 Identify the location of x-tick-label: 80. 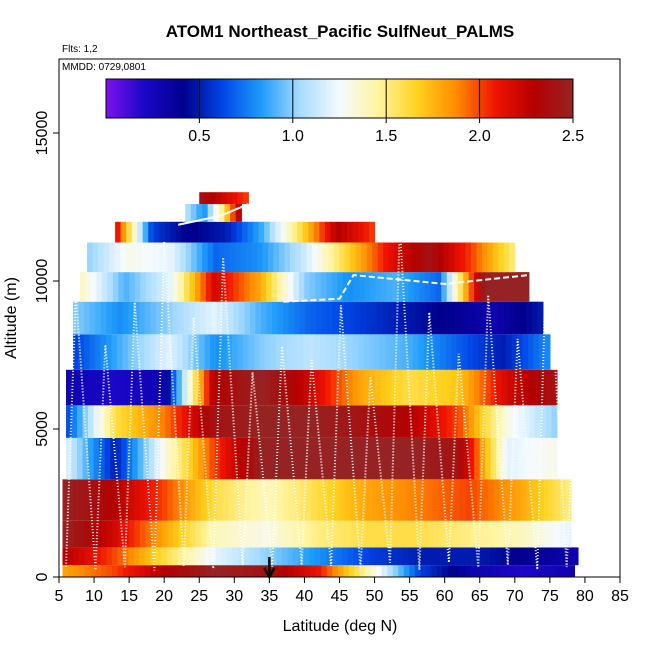
(585, 596).